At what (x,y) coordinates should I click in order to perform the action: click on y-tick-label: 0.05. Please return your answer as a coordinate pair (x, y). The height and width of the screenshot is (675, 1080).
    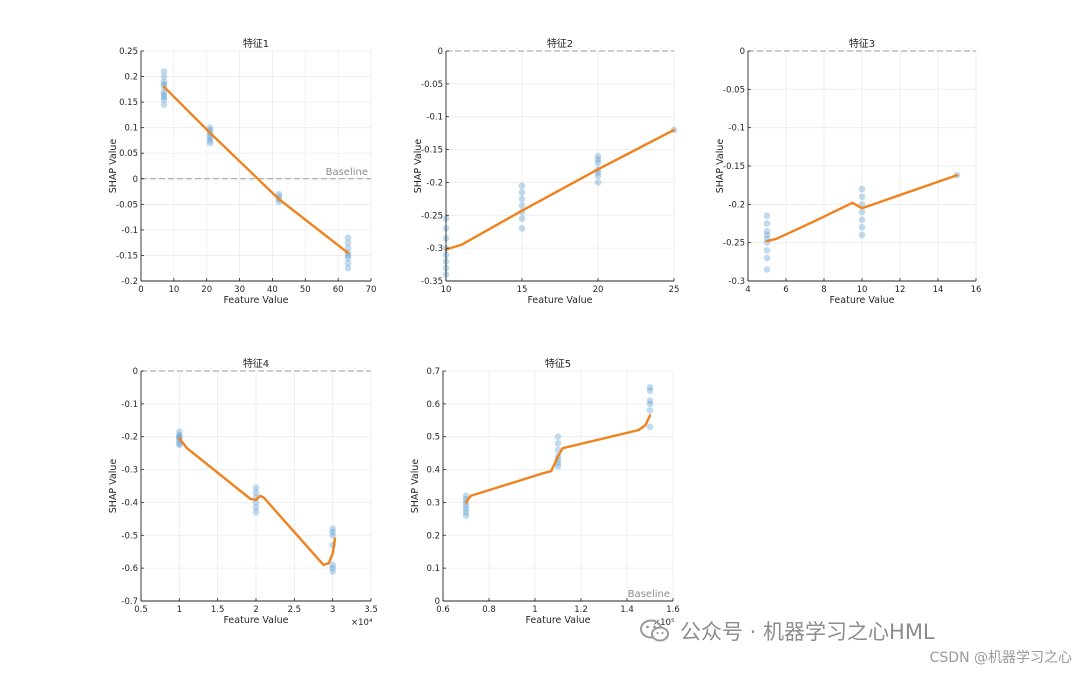
    Looking at the image, I should click on (128, 154).